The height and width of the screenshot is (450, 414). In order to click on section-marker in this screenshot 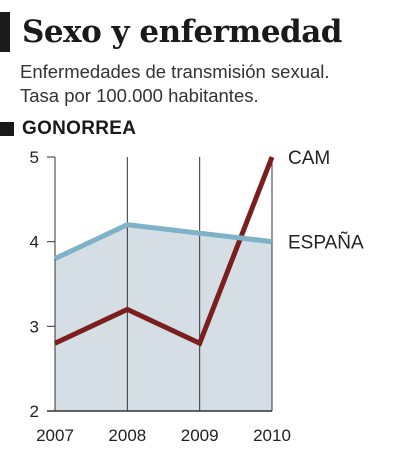, I will do `click(7, 129)`.